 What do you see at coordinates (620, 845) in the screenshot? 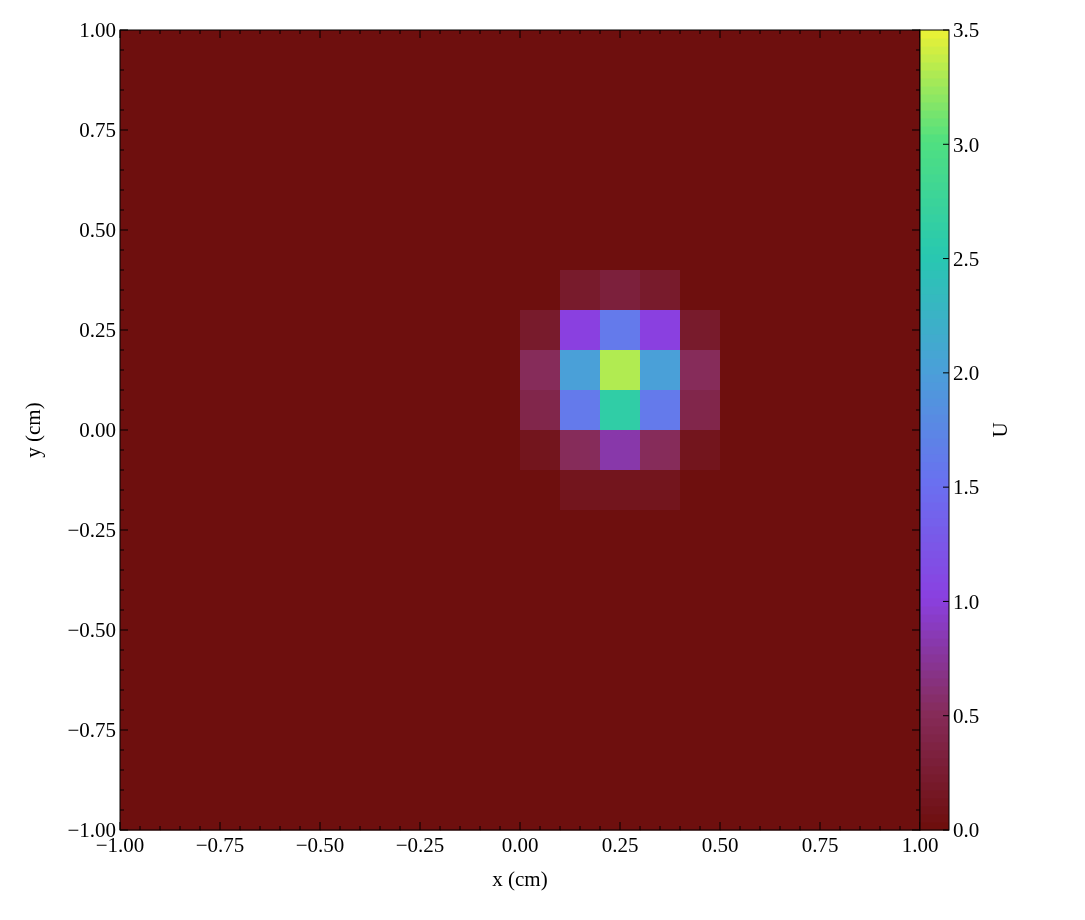
I see `x-tick-label: 0.25` at bounding box center [620, 845].